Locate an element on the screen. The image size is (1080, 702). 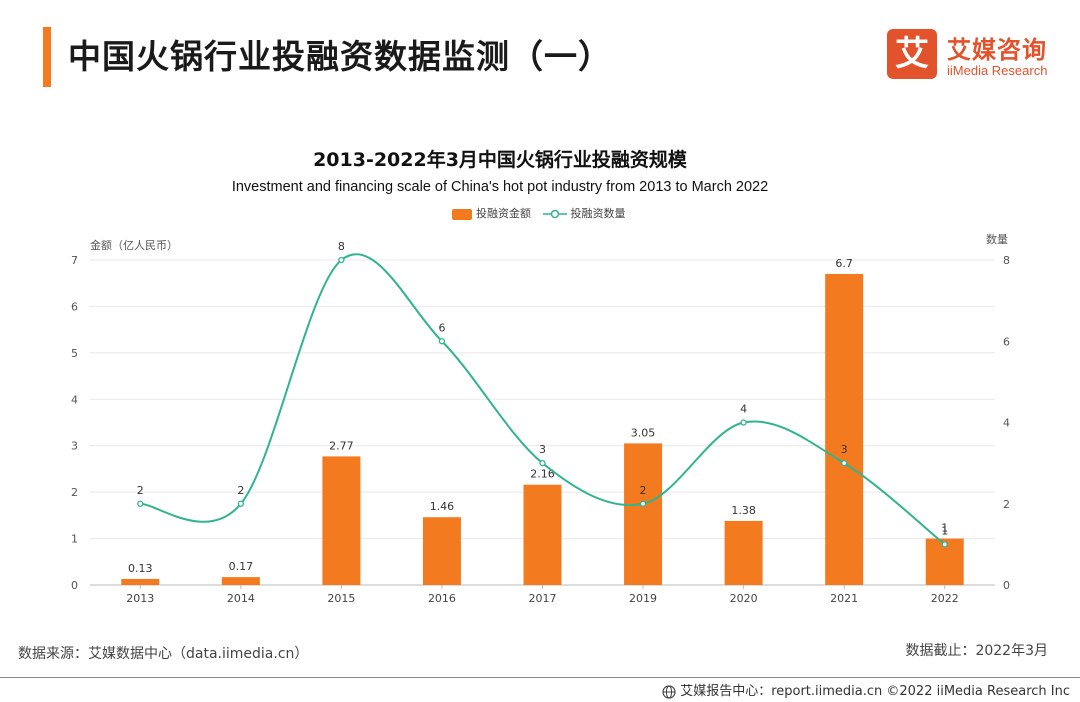
x-tick-label: 2021 is located at coordinates (844, 598).